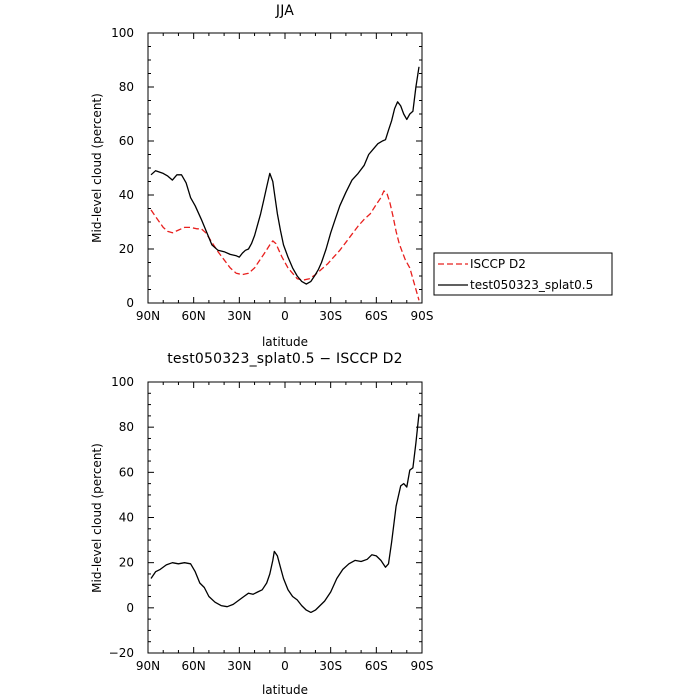  Describe the element at coordinates (531, 285) in the screenshot. I see `legend-label-test050323: test050323_splat0.5` at that location.